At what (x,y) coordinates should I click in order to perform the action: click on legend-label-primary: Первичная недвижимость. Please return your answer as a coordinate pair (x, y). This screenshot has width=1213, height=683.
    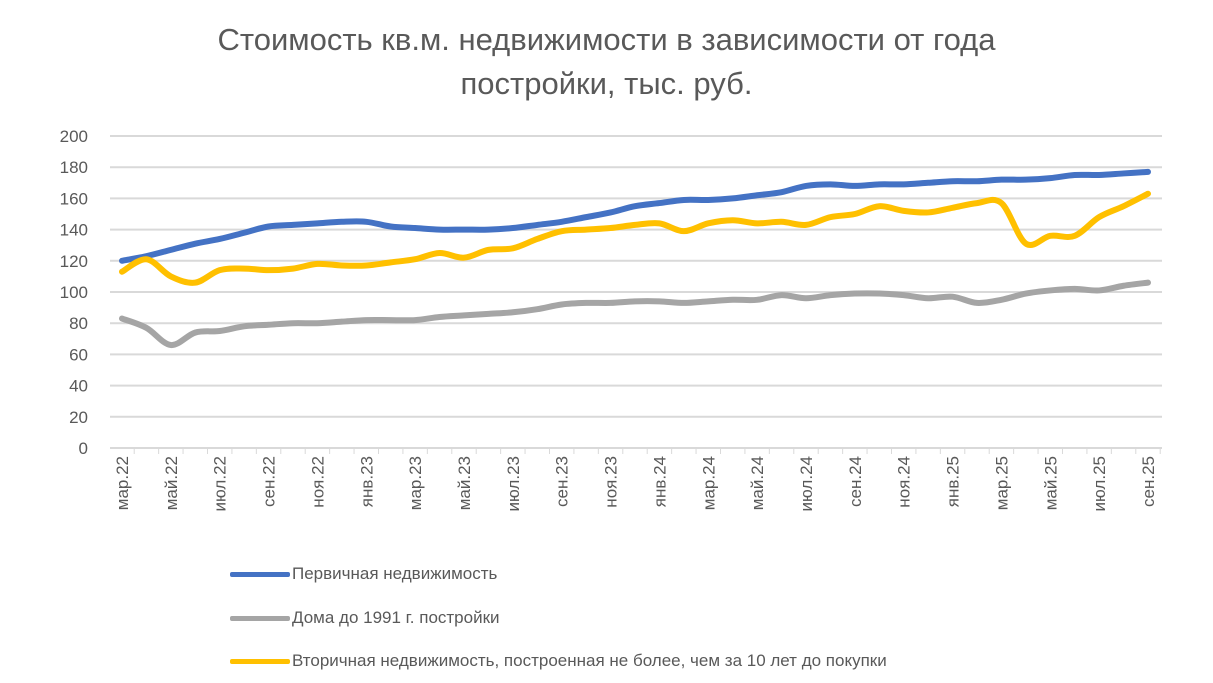
    Looking at the image, I should click on (395, 573).